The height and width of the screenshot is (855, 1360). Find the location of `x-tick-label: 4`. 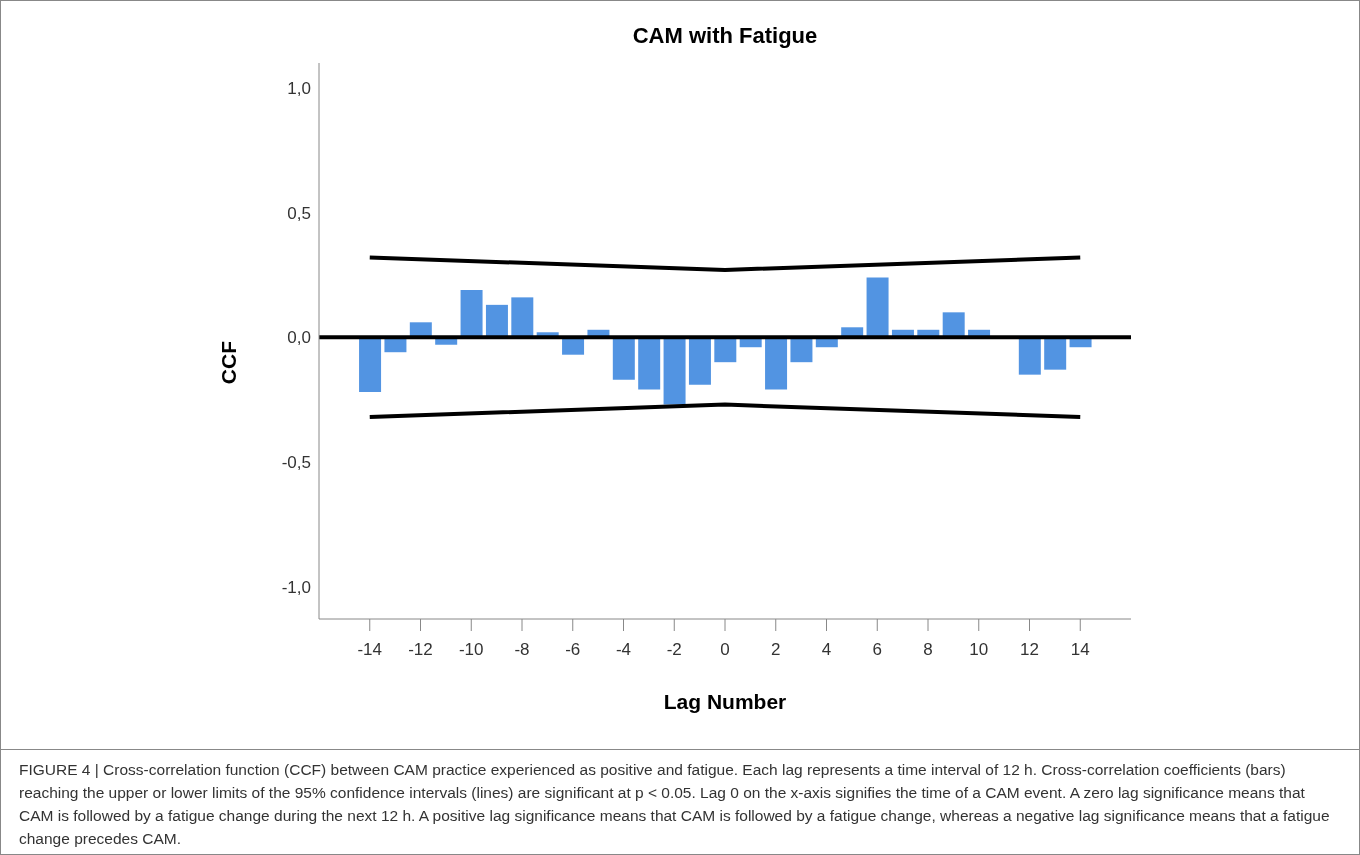

x-tick-label: 4 is located at coordinates (826, 650).